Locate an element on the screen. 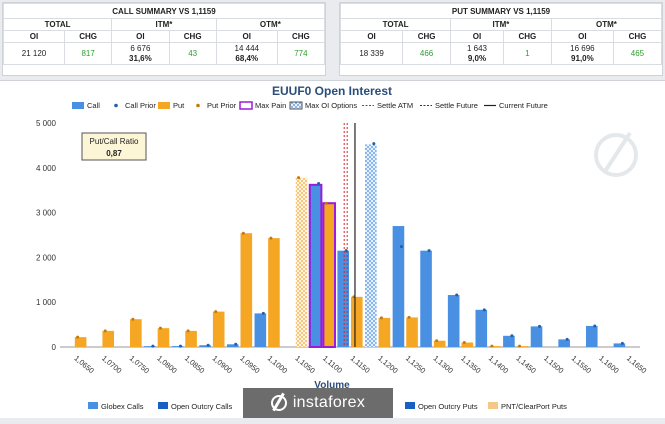  call-itm-header: ITM* is located at coordinates (164, 24).